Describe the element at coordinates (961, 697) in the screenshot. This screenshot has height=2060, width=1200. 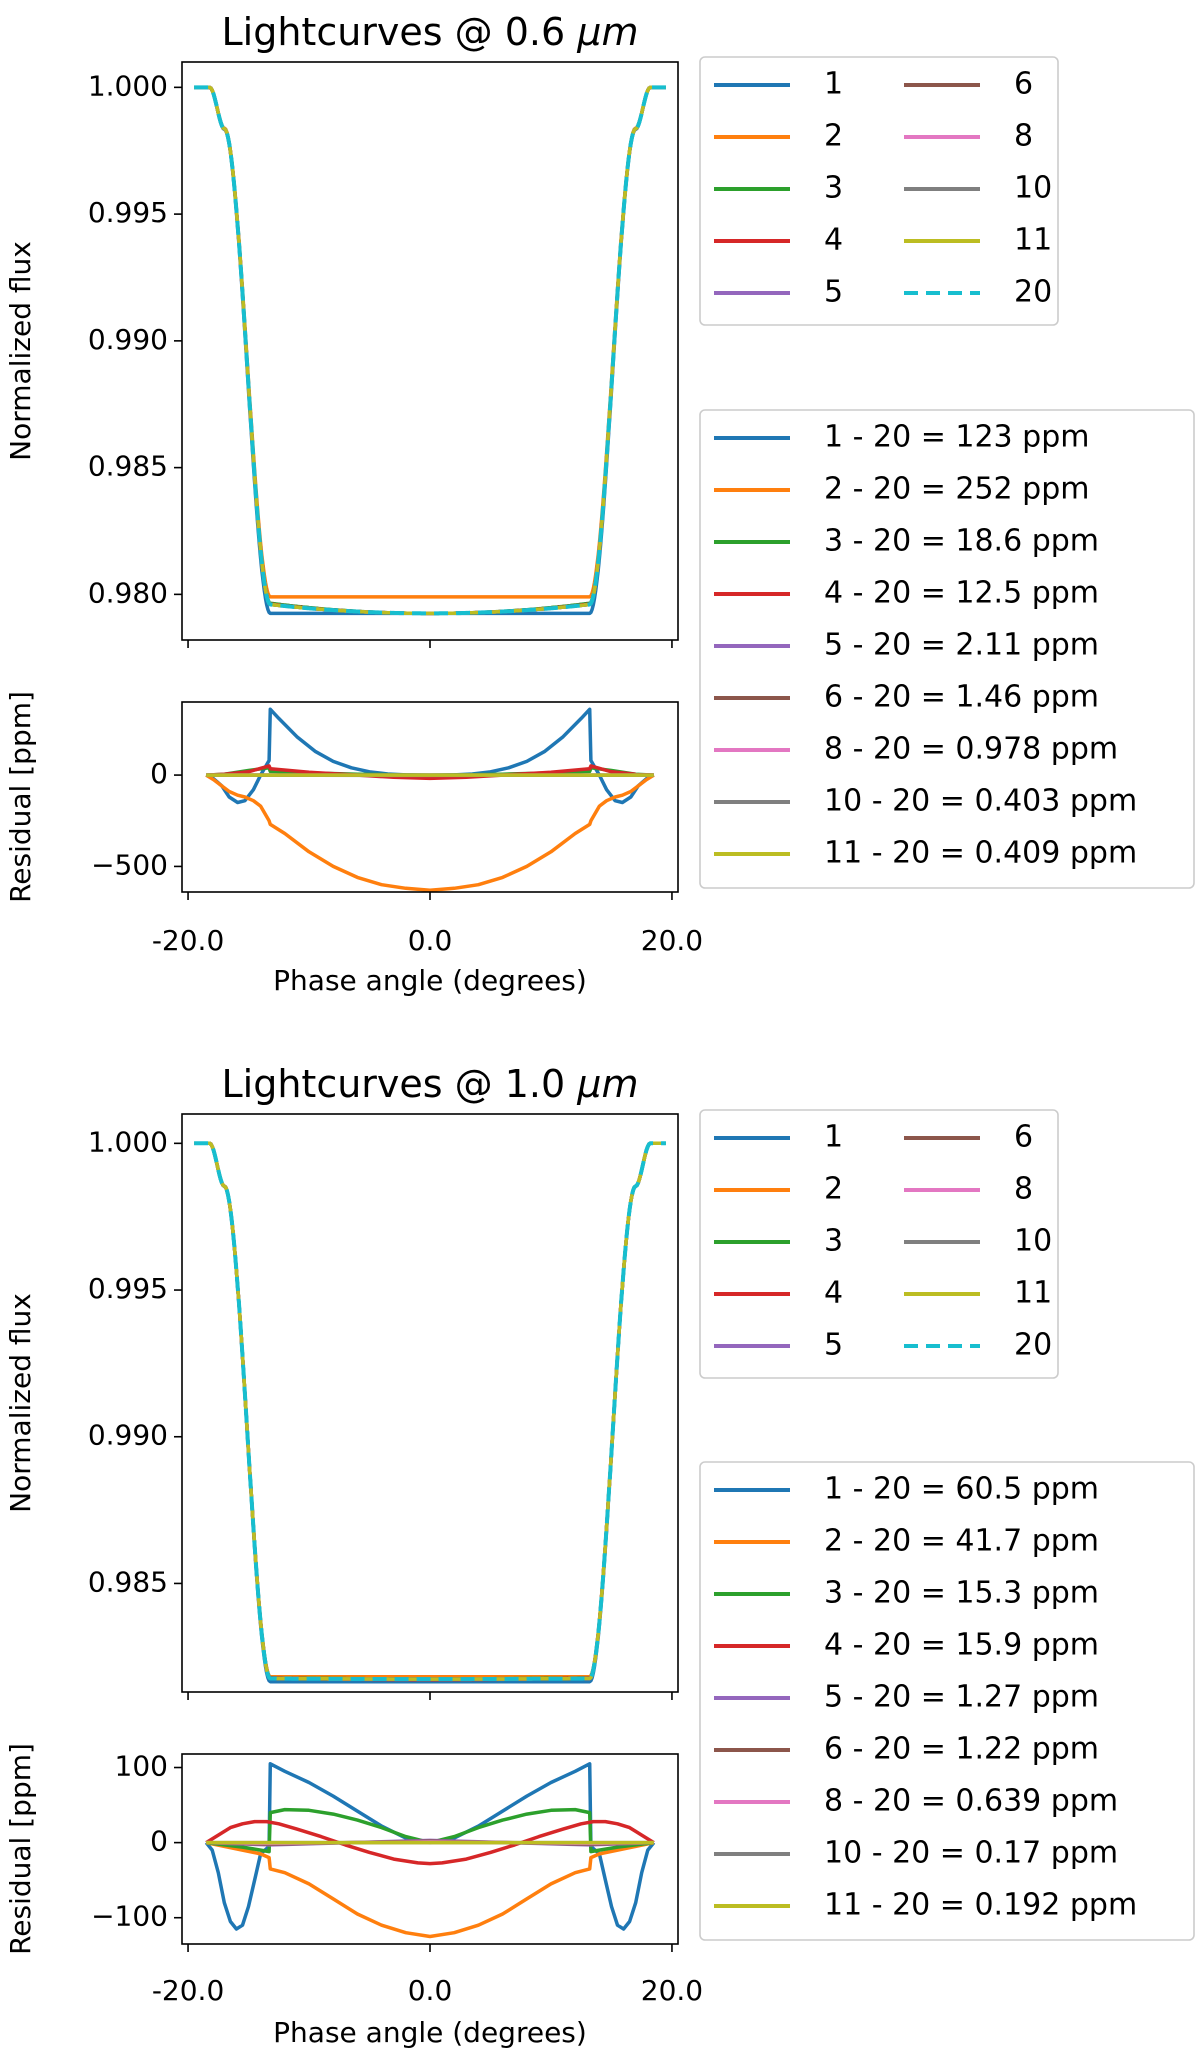
I see `legend-label: 6 - 20 = 1.46 ppm` at that location.